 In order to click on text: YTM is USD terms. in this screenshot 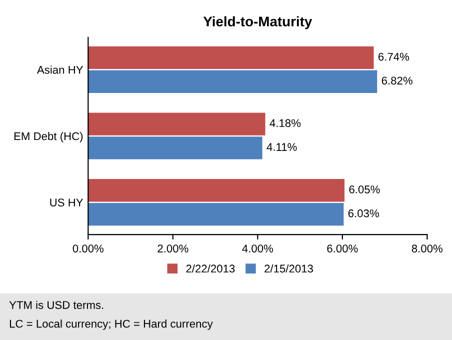, I will do `click(56, 304)`.